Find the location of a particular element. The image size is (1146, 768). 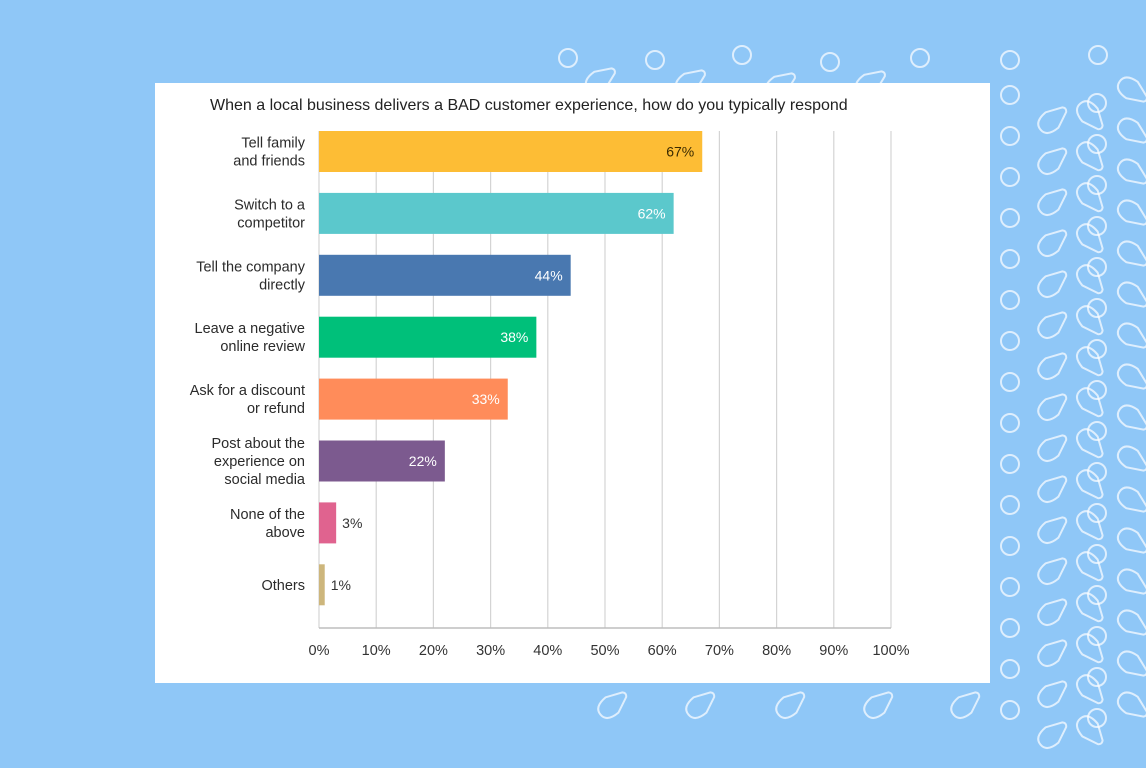

data-label: 22% is located at coordinates (423, 461).